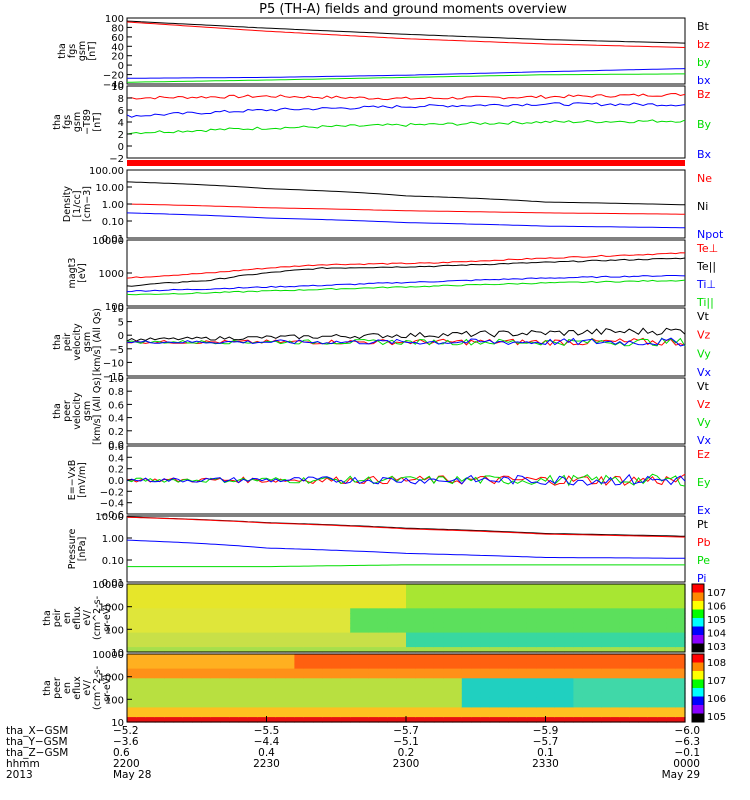  I want to click on series-line-Pb, so click(406, 527).